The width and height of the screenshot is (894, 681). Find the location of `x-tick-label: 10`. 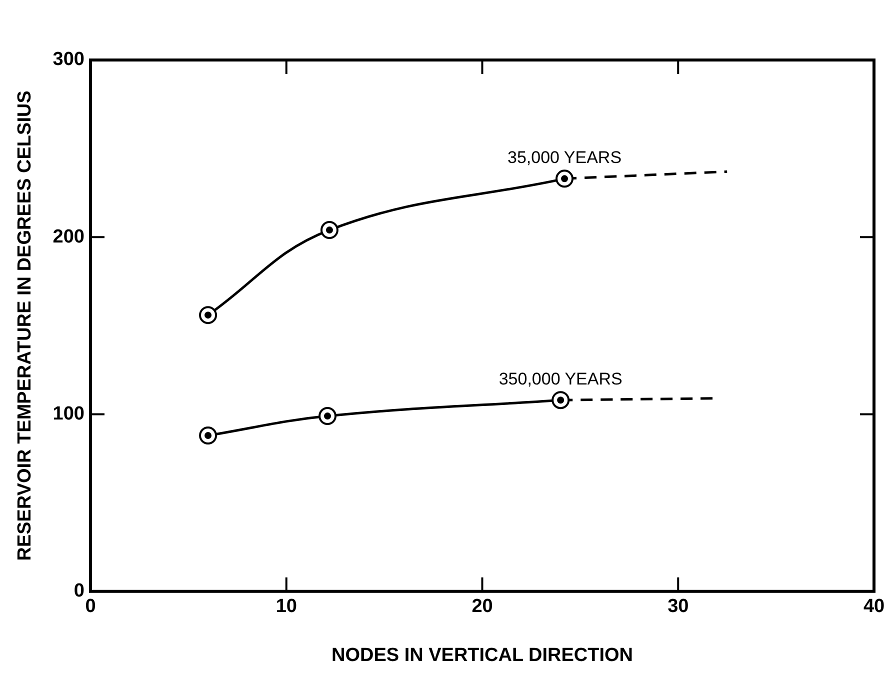

x-tick-label: 10 is located at coordinates (286, 607).